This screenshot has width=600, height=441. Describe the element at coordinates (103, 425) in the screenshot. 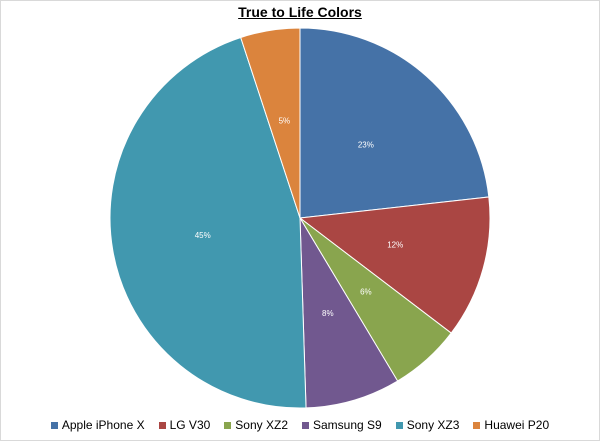

I see `legend-label: Apple iPhone X` at that location.